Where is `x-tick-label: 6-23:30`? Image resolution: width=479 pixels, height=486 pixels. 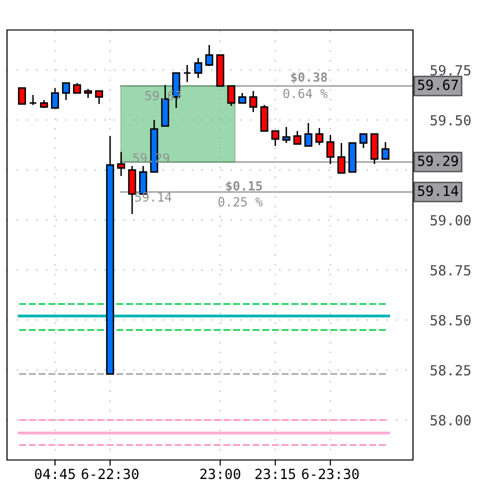
x-tick-label: 6-23:30 is located at coordinates (330, 474).